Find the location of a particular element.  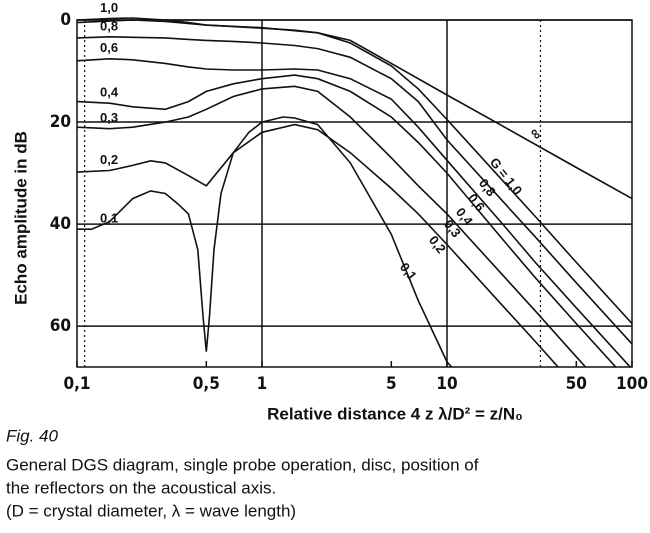

y-tick-label: 0 is located at coordinates (65, 20).